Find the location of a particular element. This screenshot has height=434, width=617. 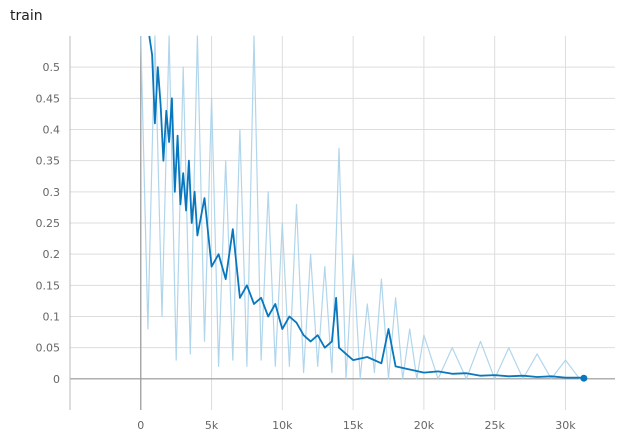

y-tick-label: 0.3 is located at coordinates (52, 192).